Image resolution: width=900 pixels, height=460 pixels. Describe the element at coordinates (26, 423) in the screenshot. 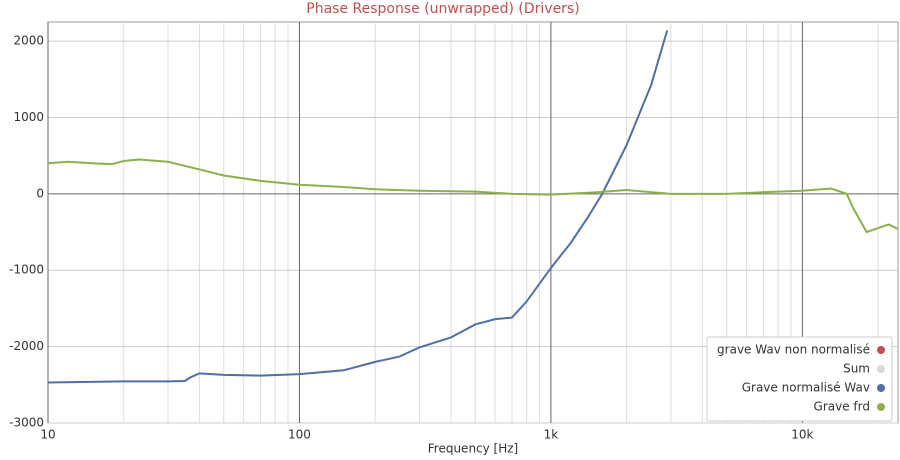

I see `y-tick-label: -3000` at that location.